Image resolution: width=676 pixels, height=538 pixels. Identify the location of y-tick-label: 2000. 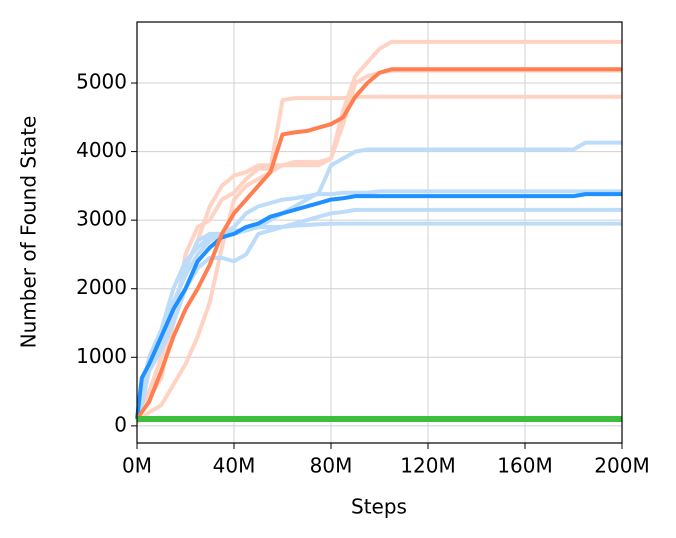
(101, 287).